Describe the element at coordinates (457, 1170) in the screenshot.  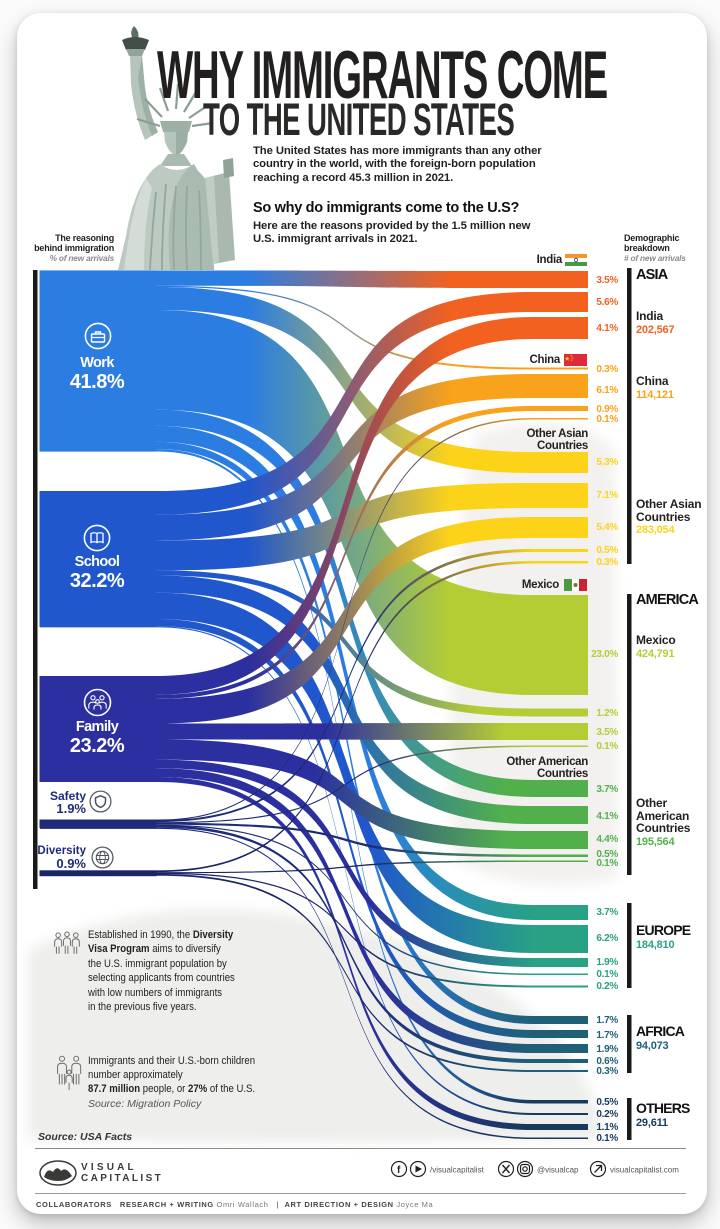
I see `svg-text: /visualcapitalist` at that location.